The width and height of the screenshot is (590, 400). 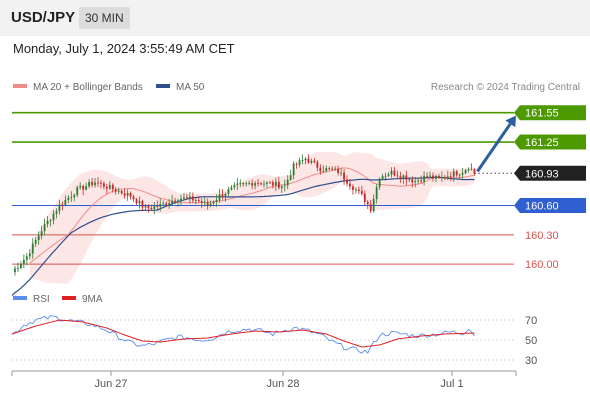 I want to click on level-label-161.25: 161.25, so click(x=542, y=143).